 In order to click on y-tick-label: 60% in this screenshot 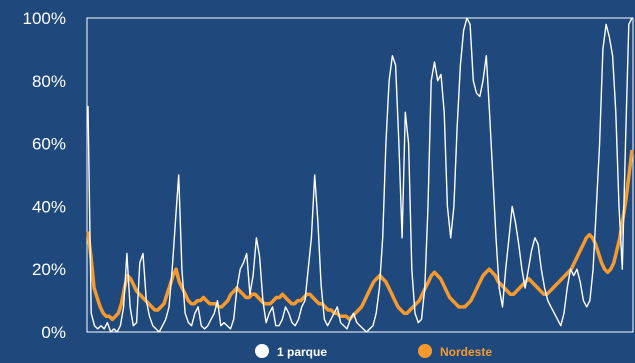, I will do `click(49, 144)`.